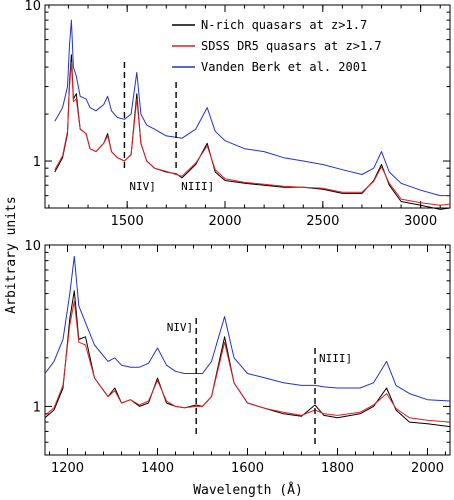 Image resolution: width=454 pixels, height=500 pixels. What do you see at coordinates (337, 468) in the screenshot?
I see `x-tick-label: 1800` at bounding box center [337, 468].